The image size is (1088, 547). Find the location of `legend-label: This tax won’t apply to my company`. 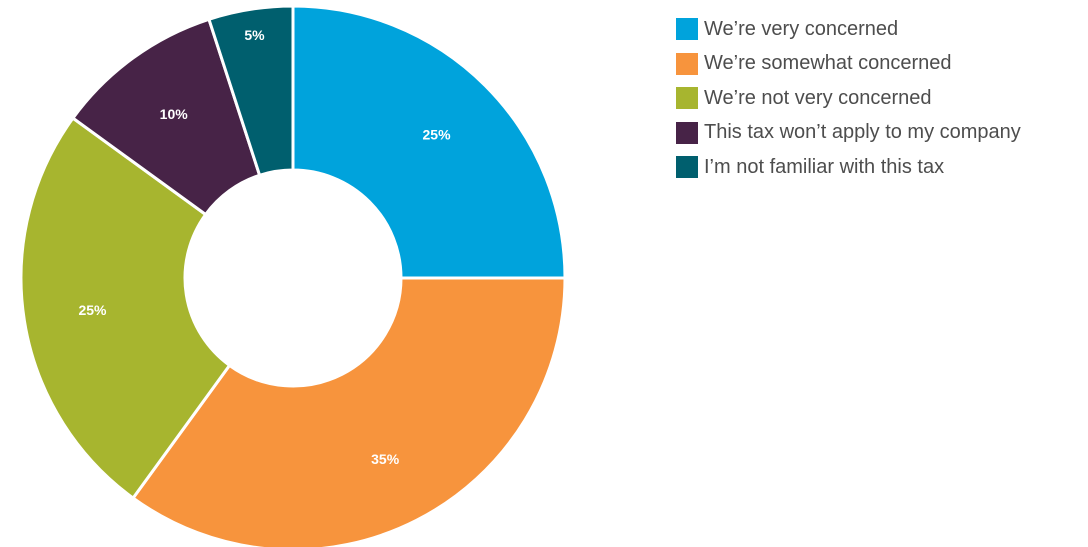

legend-label: This tax won’t apply to my company is located at coordinates (862, 132).